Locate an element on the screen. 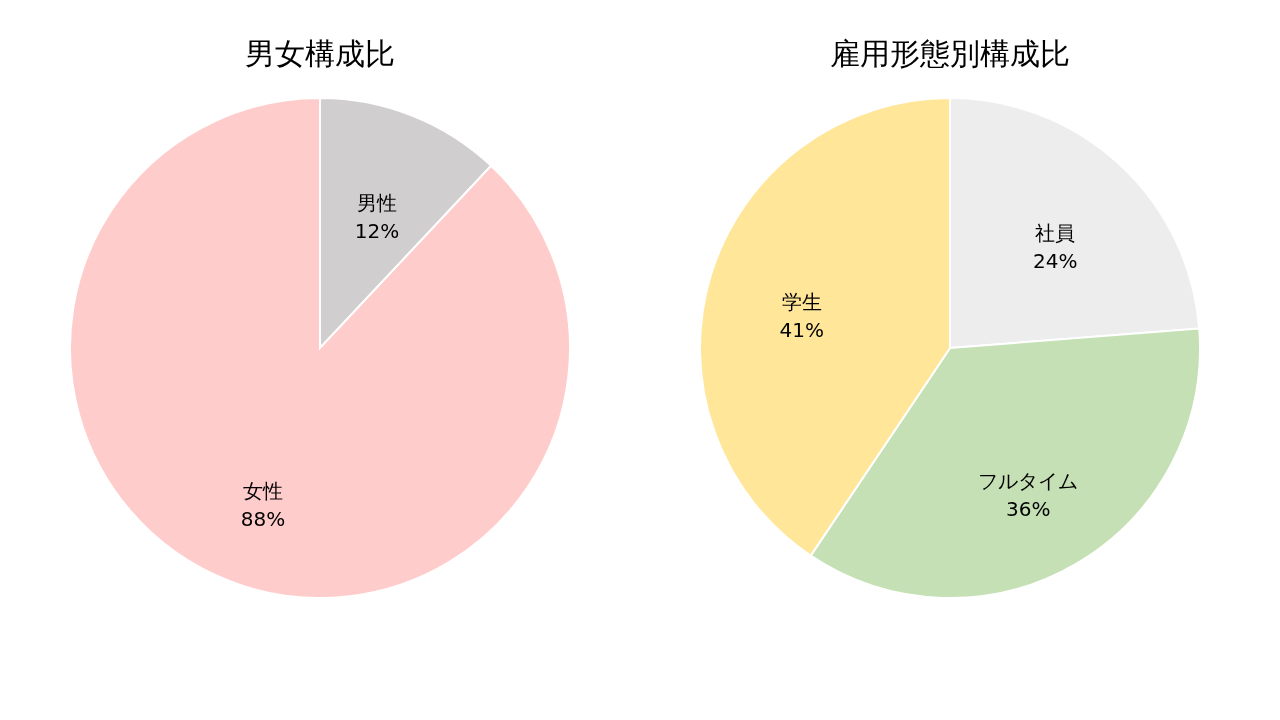 The image size is (1280, 720). data-label: 36% is located at coordinates (1028, 508).